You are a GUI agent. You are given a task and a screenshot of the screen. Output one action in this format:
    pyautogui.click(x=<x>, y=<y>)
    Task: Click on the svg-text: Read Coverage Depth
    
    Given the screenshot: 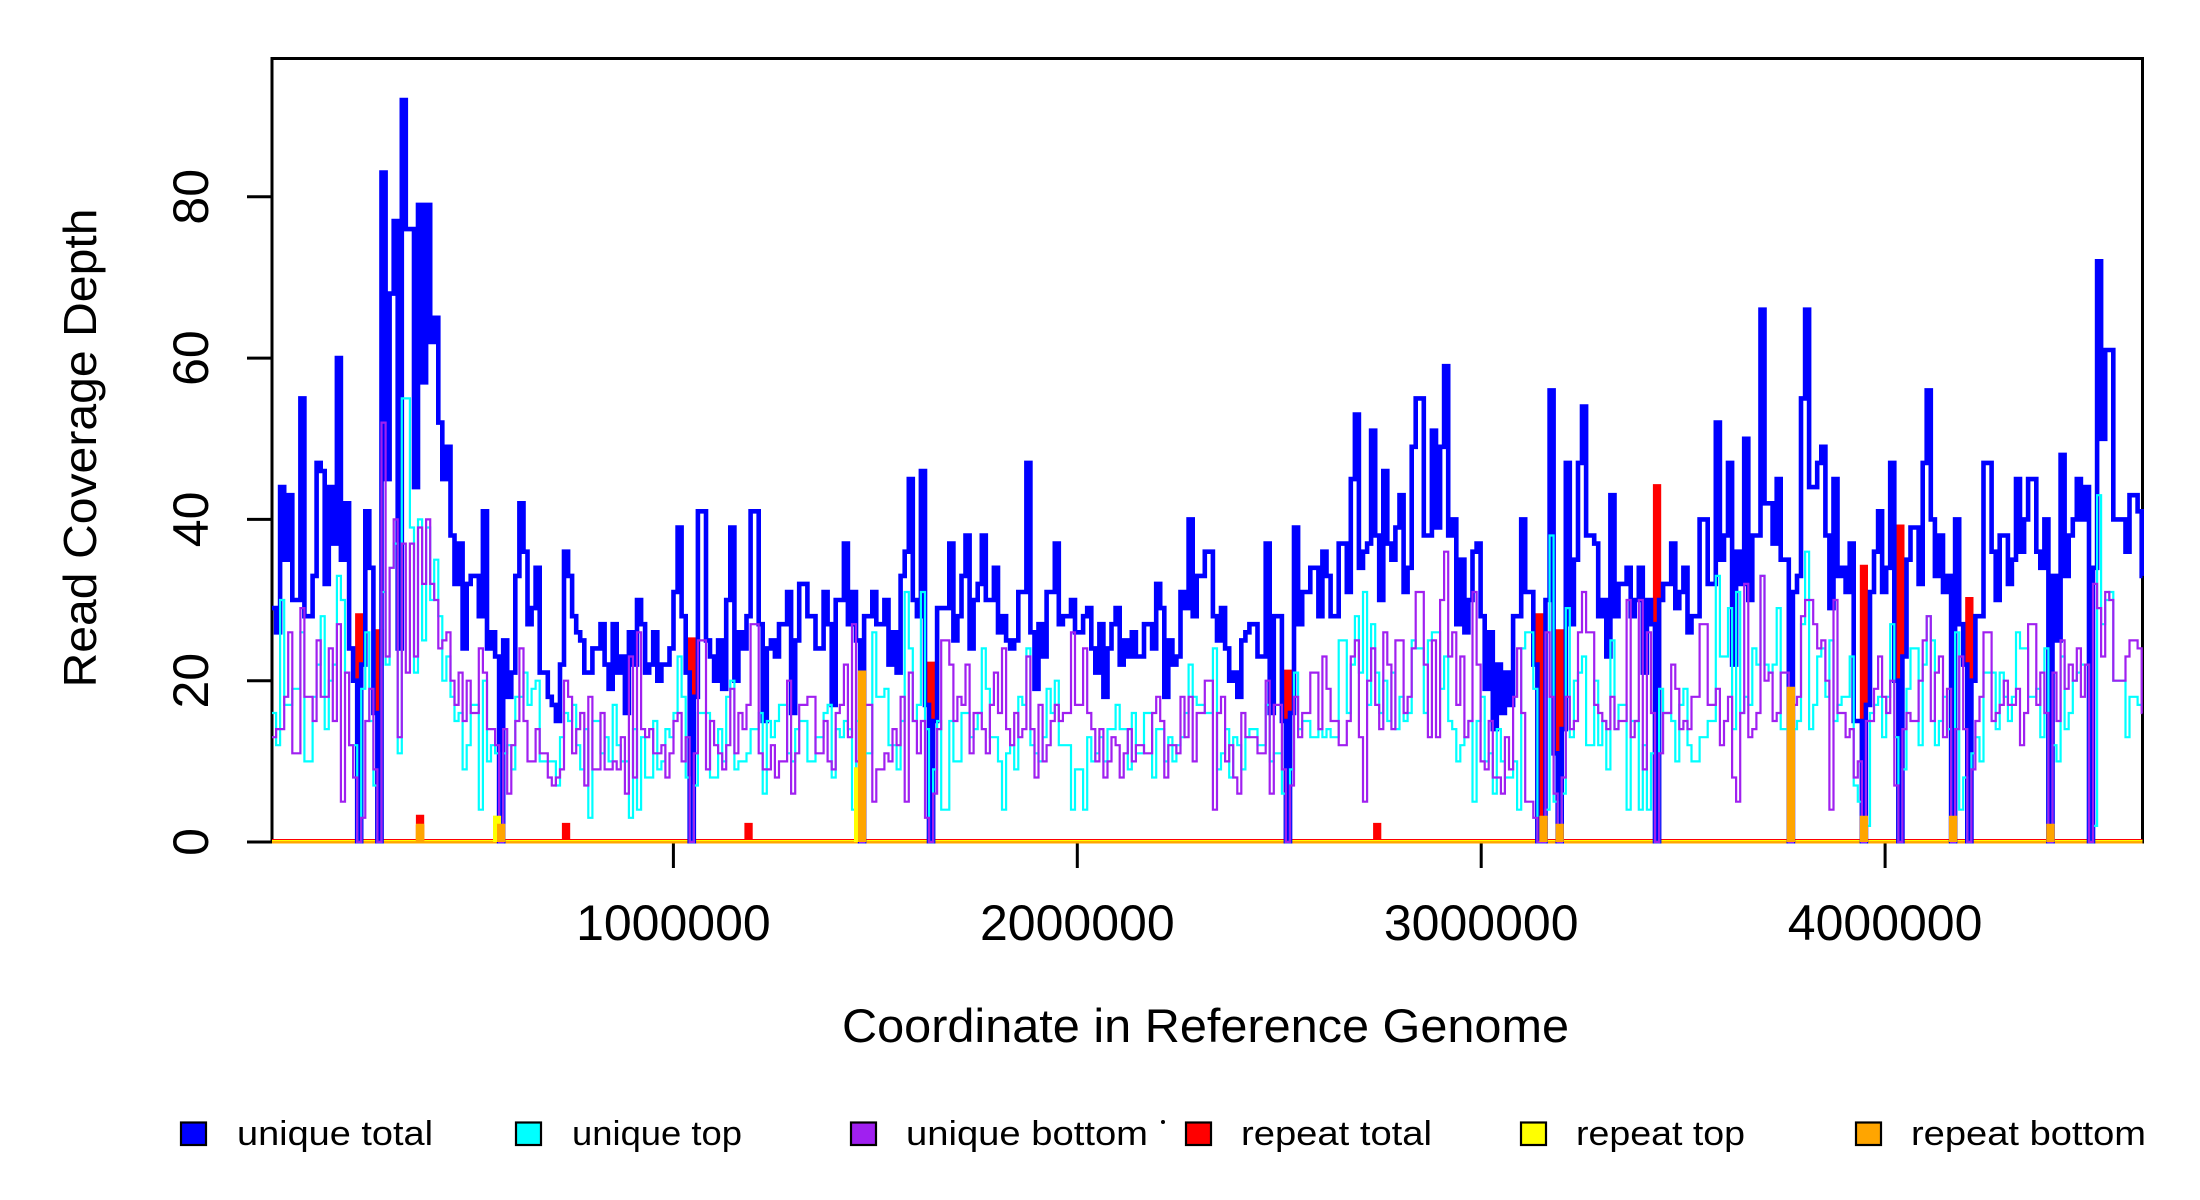 What is the action you would take?
    pyautogui.click(x=80, y=447)
    